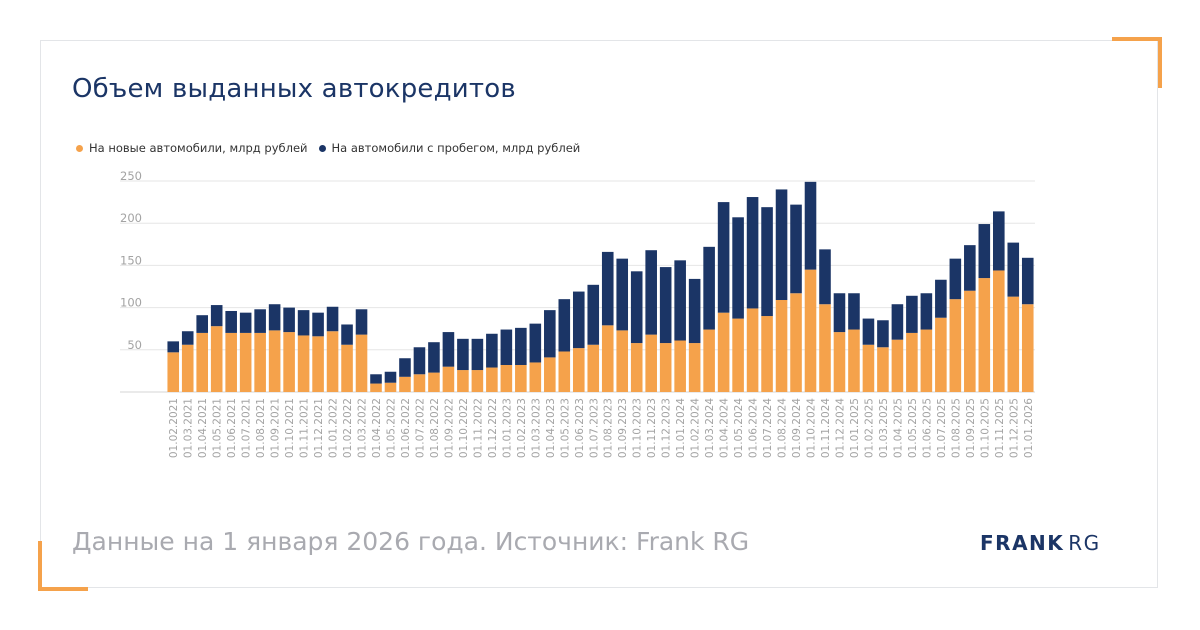  What do you see at coordinates (638, 428) in the screenshot?
I see `x-tick-label-01.10.2023: 01.10.2023` at bounding box center [638, 428].